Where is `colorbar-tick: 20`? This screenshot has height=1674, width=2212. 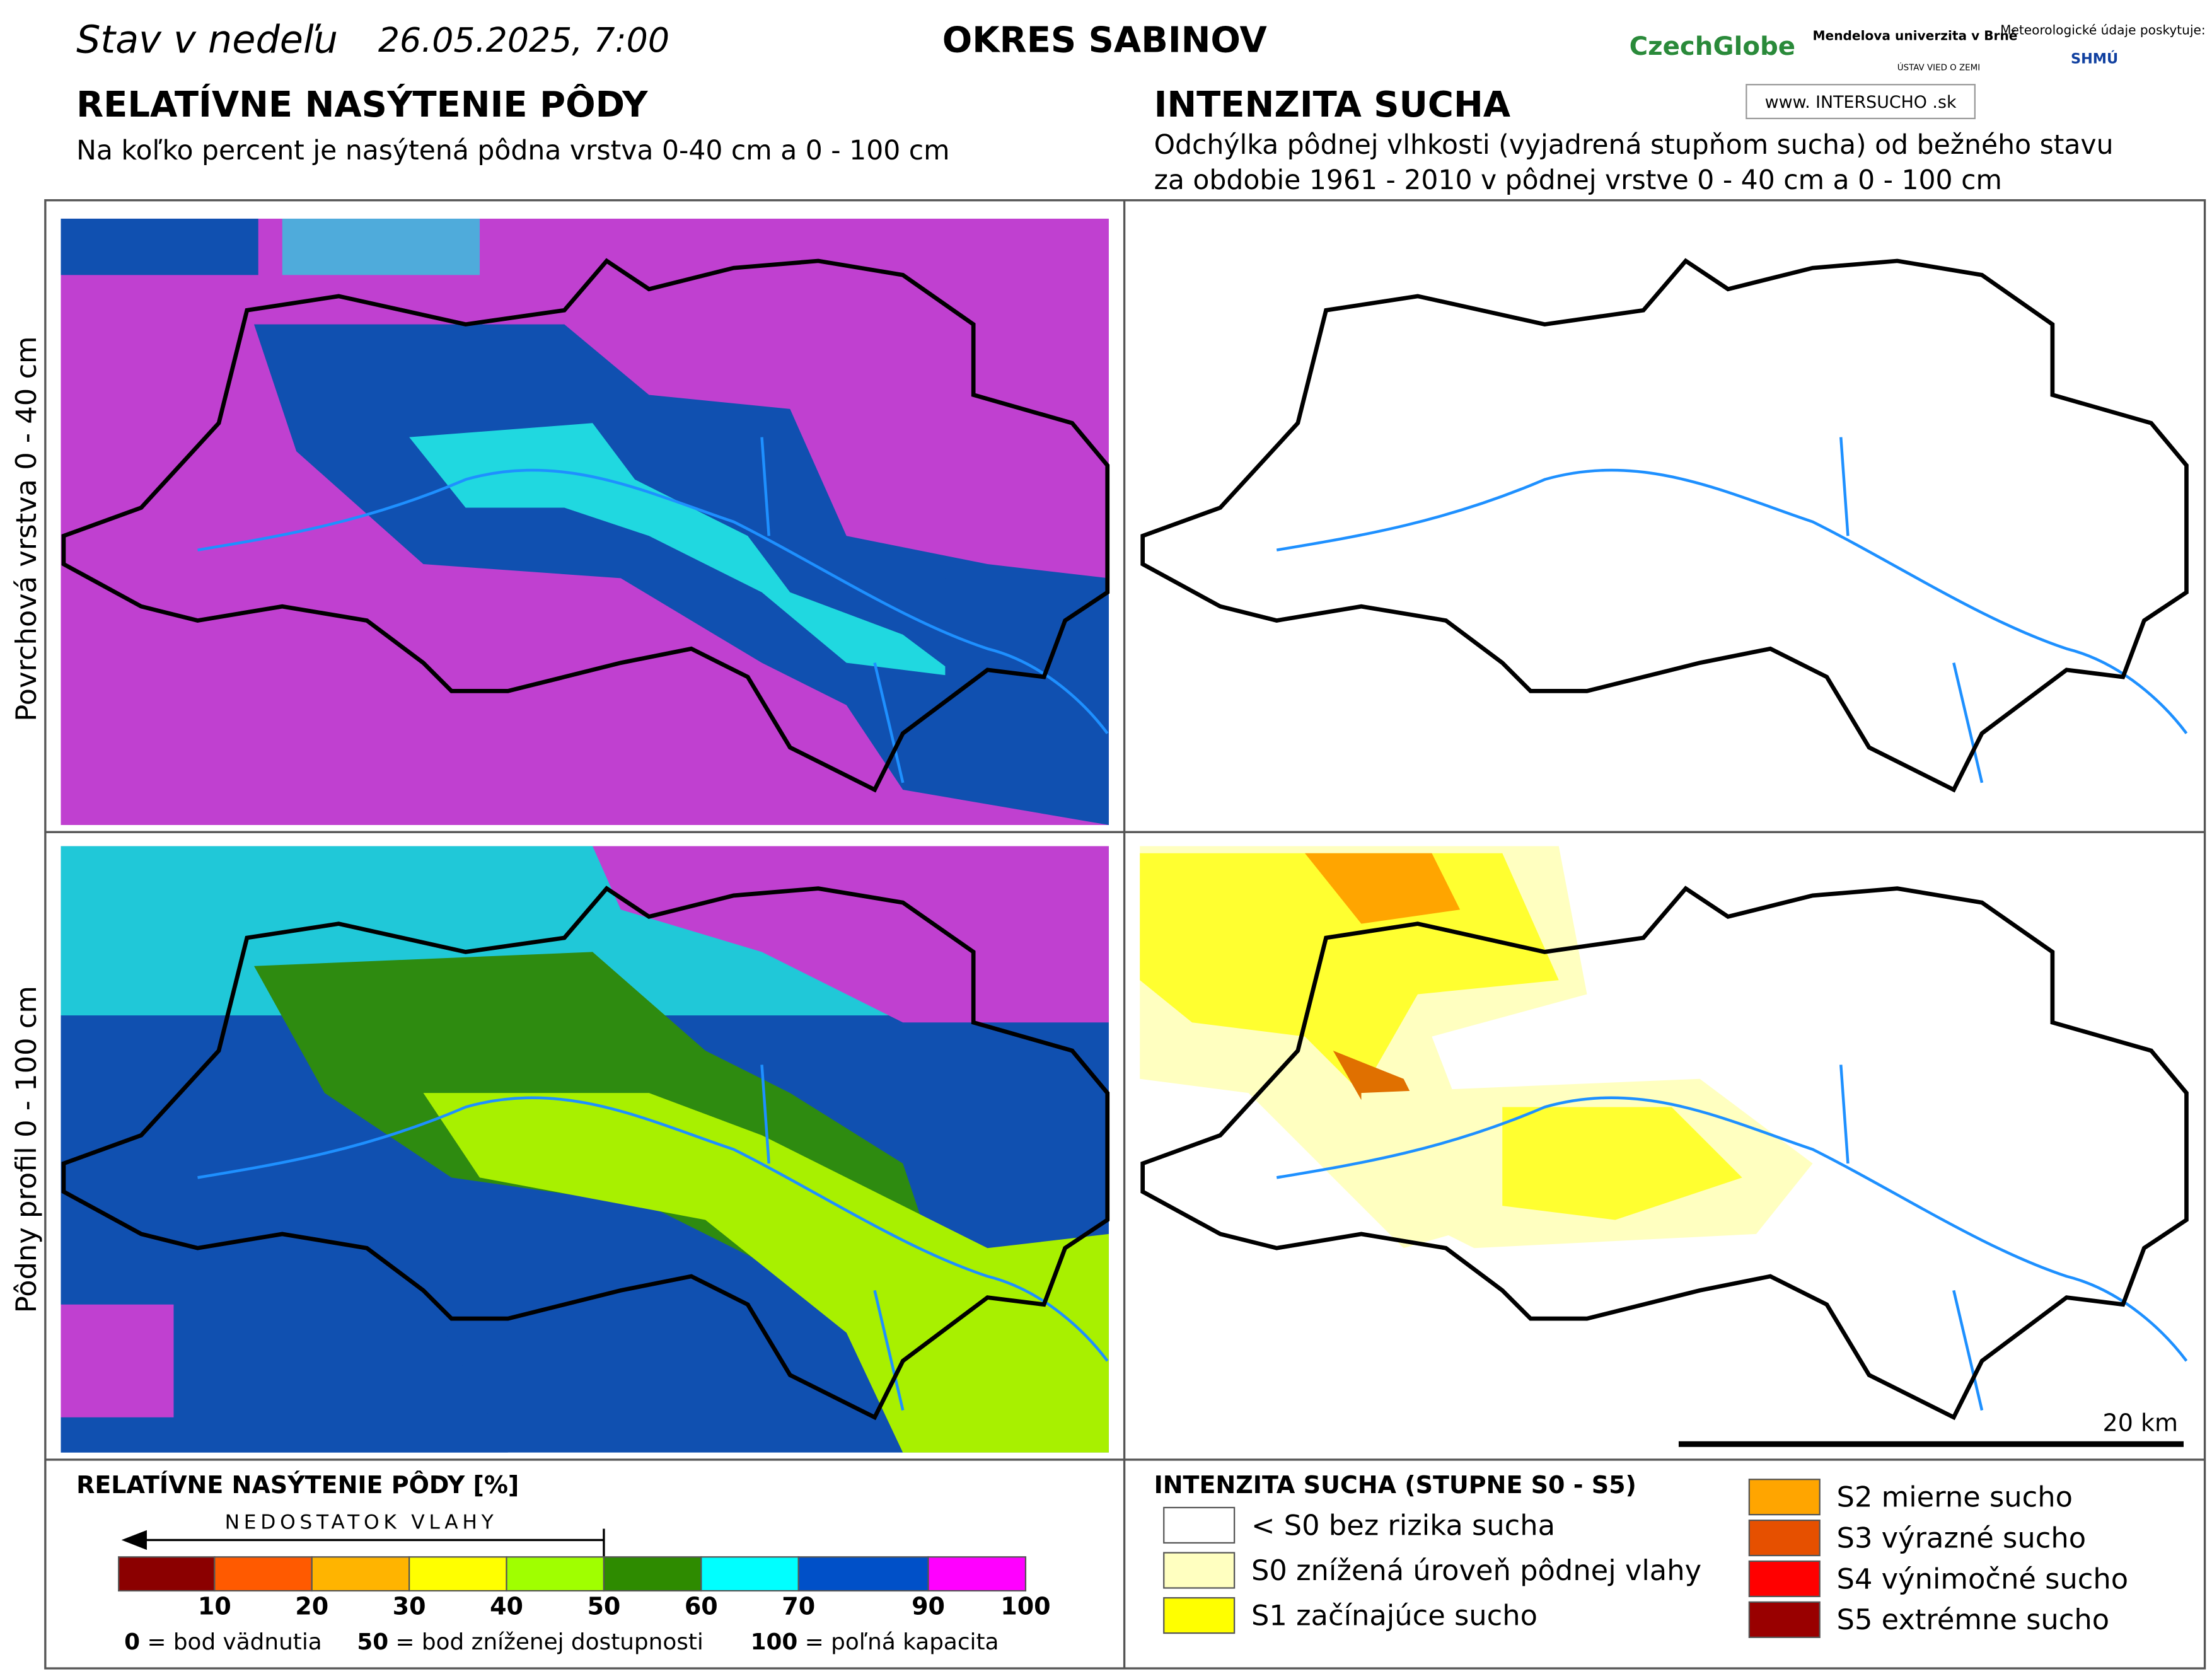
colorbar-tick: 20 is located at coordinates (311, 1606).